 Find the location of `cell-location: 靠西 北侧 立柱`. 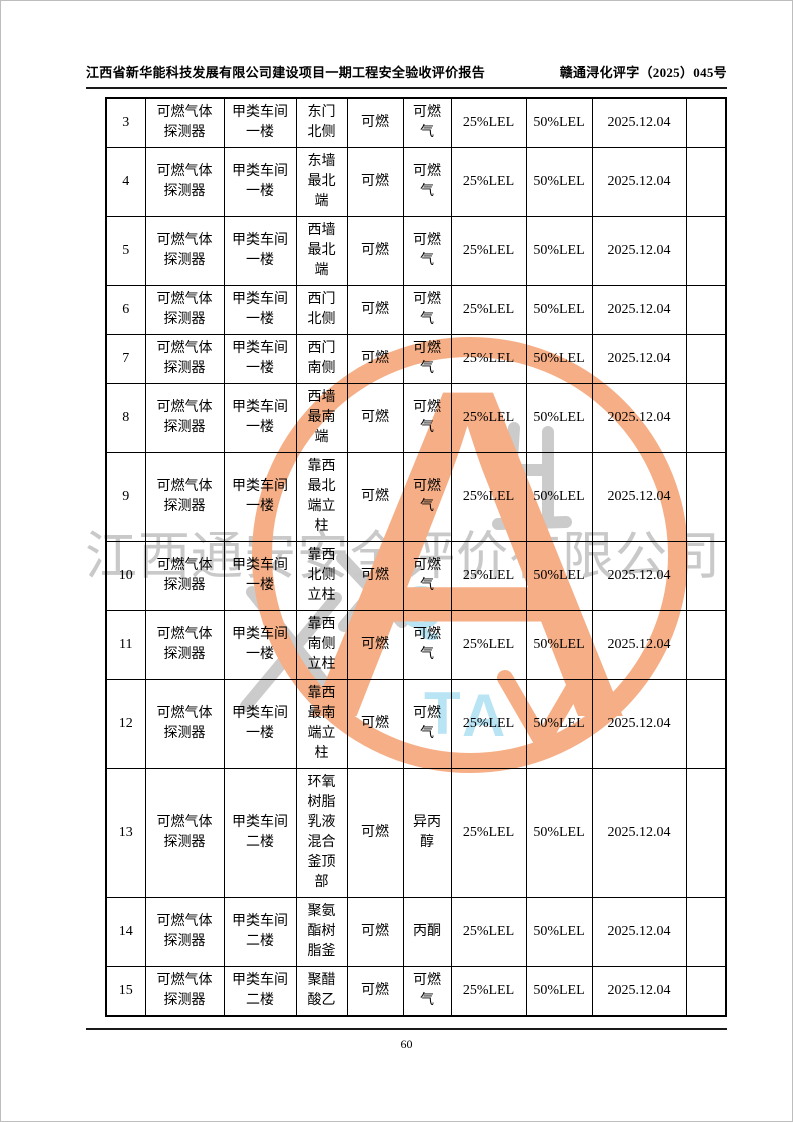

cell-location: 靠西 北侧 立柱 is located at coordinates (321, 576).